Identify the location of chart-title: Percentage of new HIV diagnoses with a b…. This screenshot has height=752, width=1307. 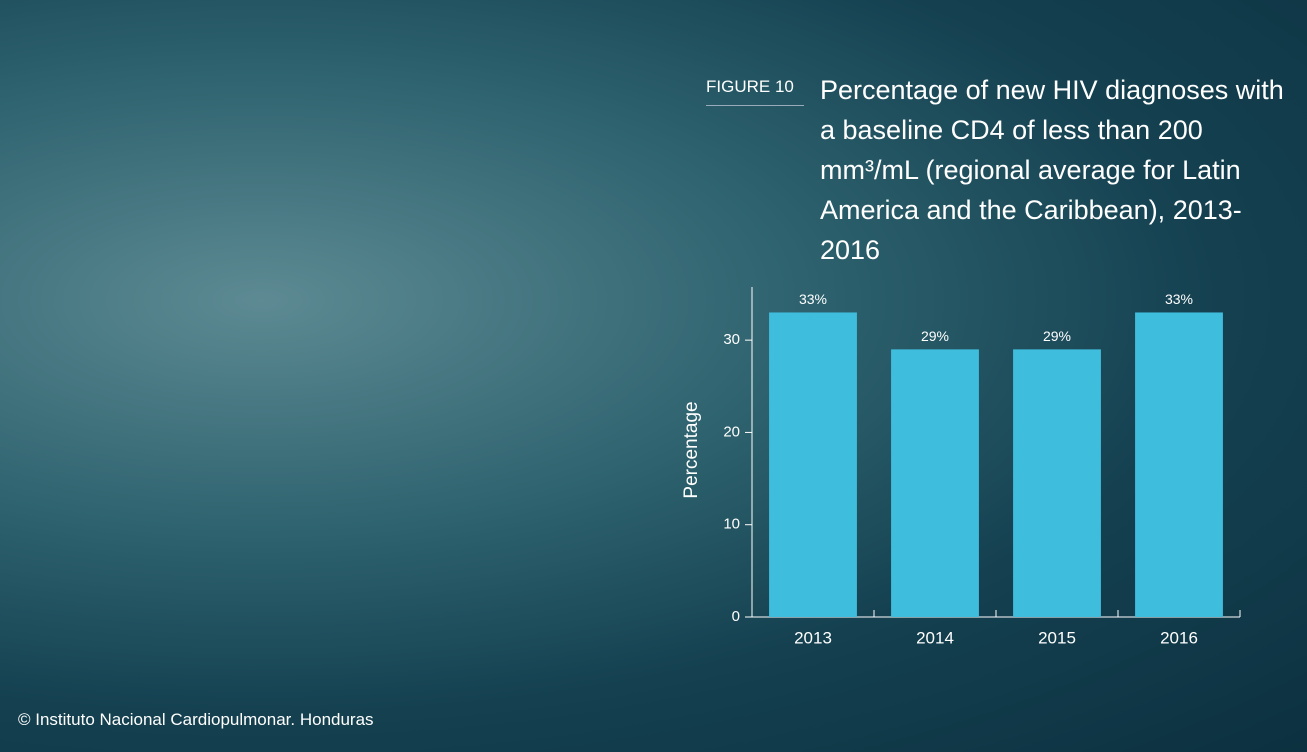
(1052, 170).